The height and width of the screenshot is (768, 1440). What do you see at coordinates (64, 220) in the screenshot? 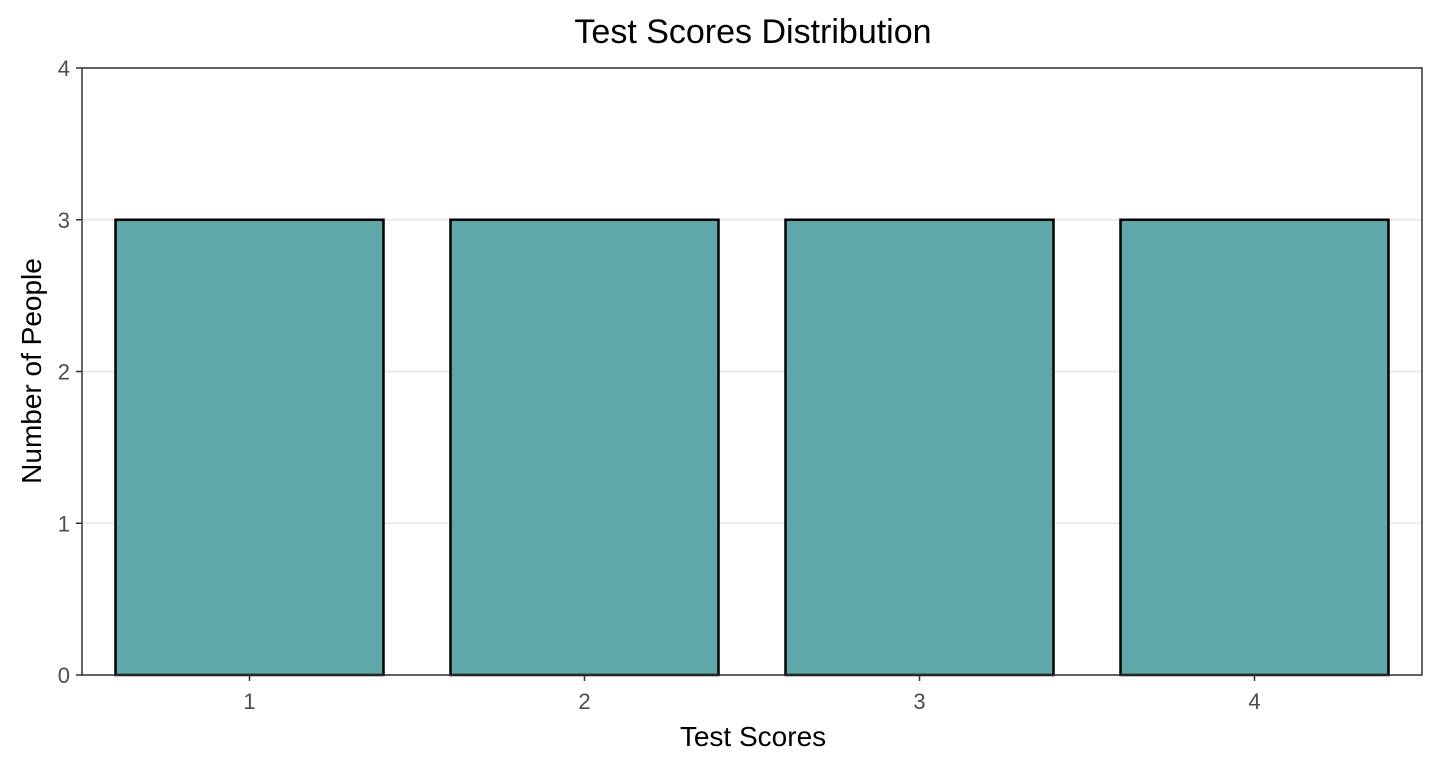
I see `y-tick-label-3: 3` at bounding box center [64, 220].